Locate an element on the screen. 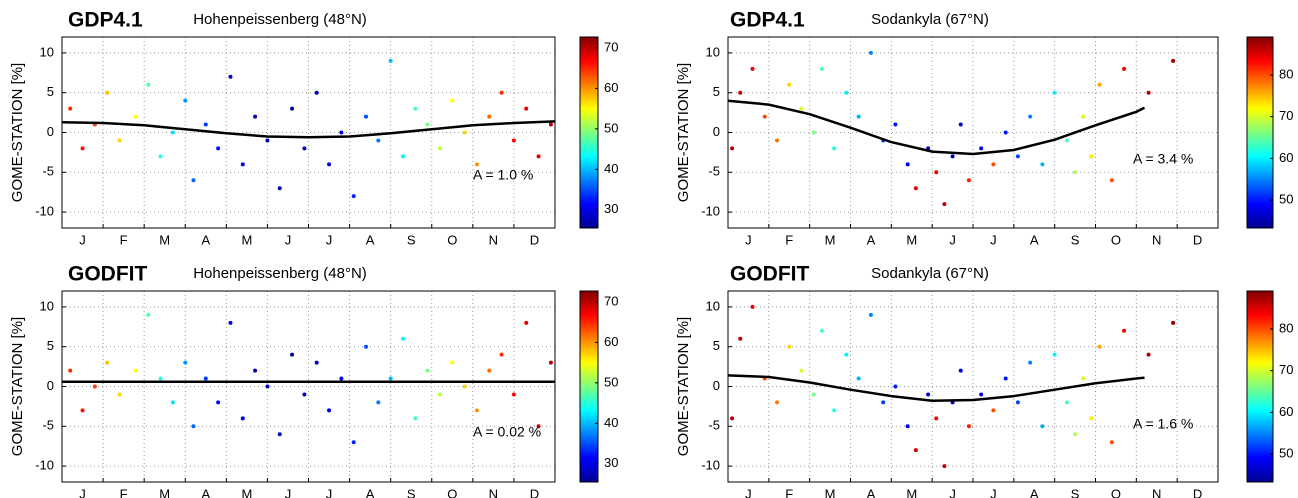 The image size is (1298, 498). colorbar is located at coordinates (1260, 386).